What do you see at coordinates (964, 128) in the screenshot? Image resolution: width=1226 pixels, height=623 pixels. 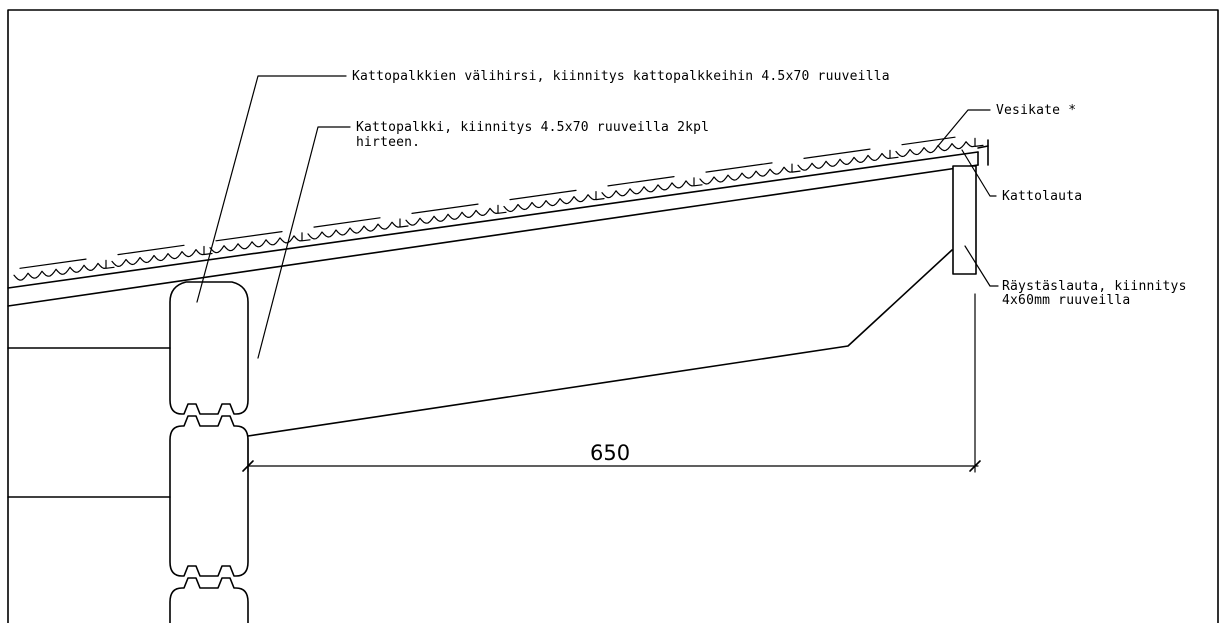 I see `leader-vesikate` at bounding box center [964, 128].